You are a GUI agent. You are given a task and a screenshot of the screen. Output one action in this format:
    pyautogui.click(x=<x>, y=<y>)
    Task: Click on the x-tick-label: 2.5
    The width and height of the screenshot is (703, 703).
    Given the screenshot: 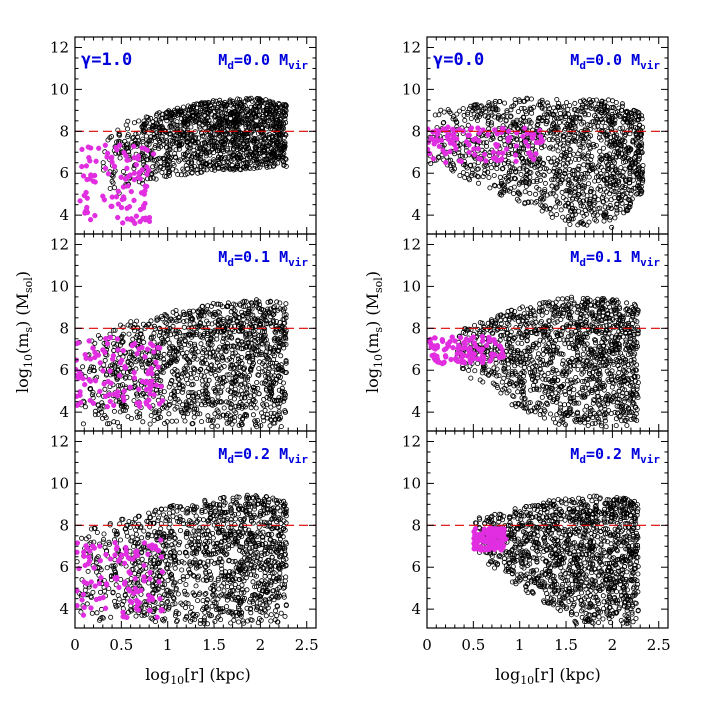 What is the action you would take?
    pyautogui.click(x=307, y=645)
    